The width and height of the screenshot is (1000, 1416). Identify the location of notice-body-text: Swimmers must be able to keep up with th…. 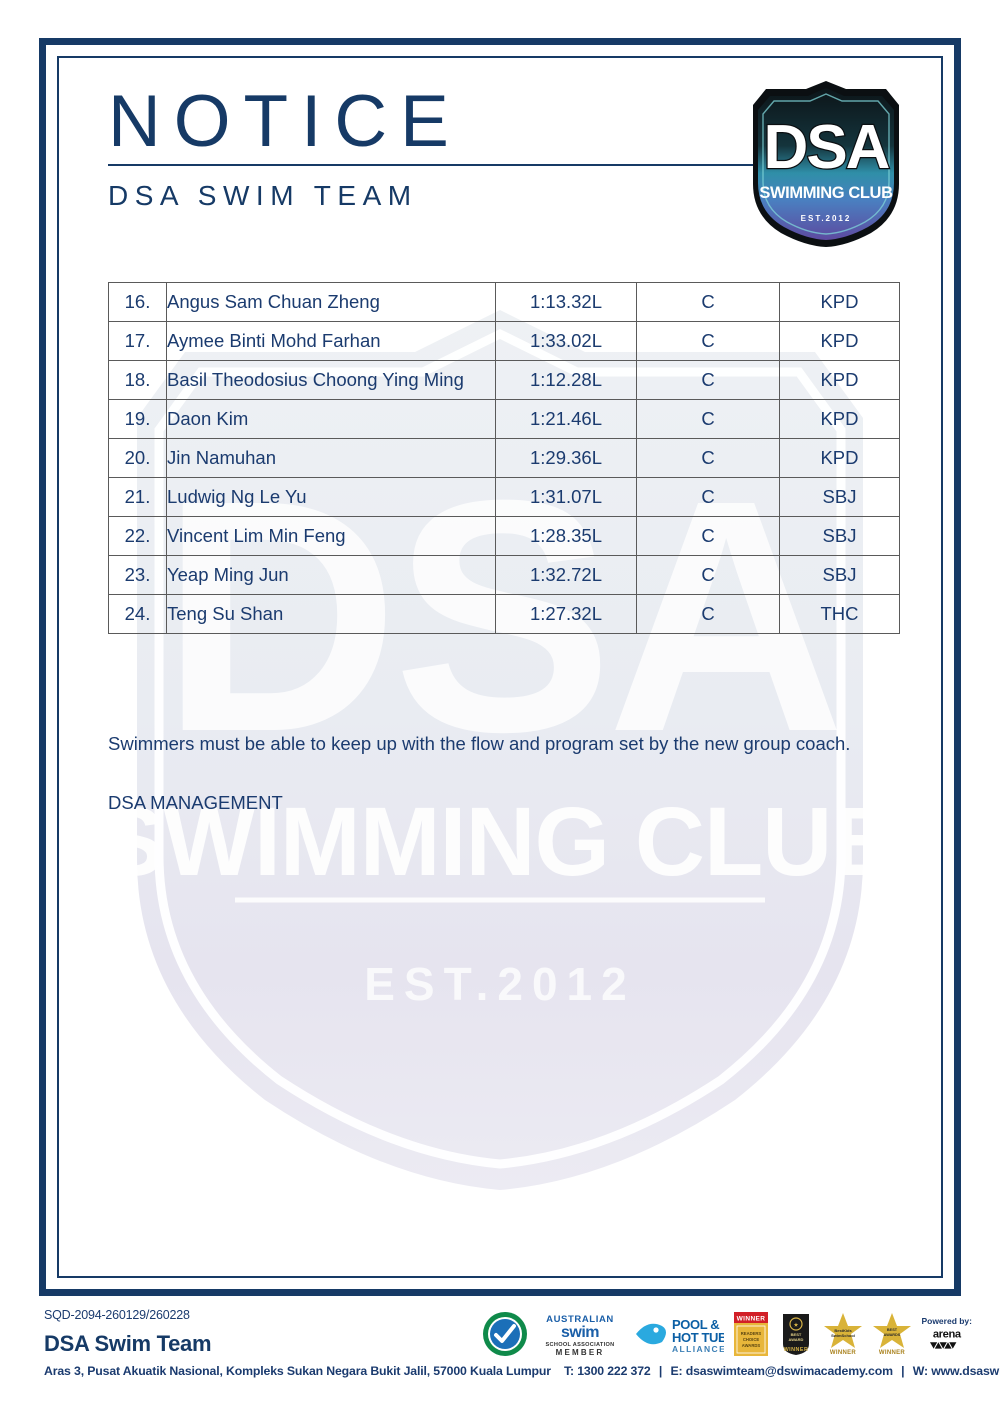
(479, 743).